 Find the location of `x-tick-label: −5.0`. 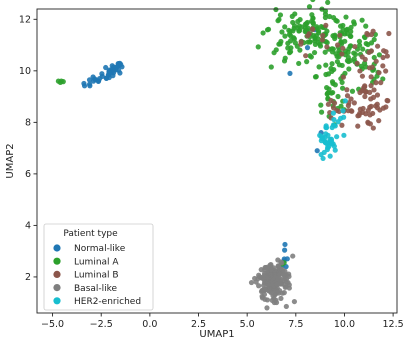

x-tick-label: −5.0 is located at coordinates (52, 324).